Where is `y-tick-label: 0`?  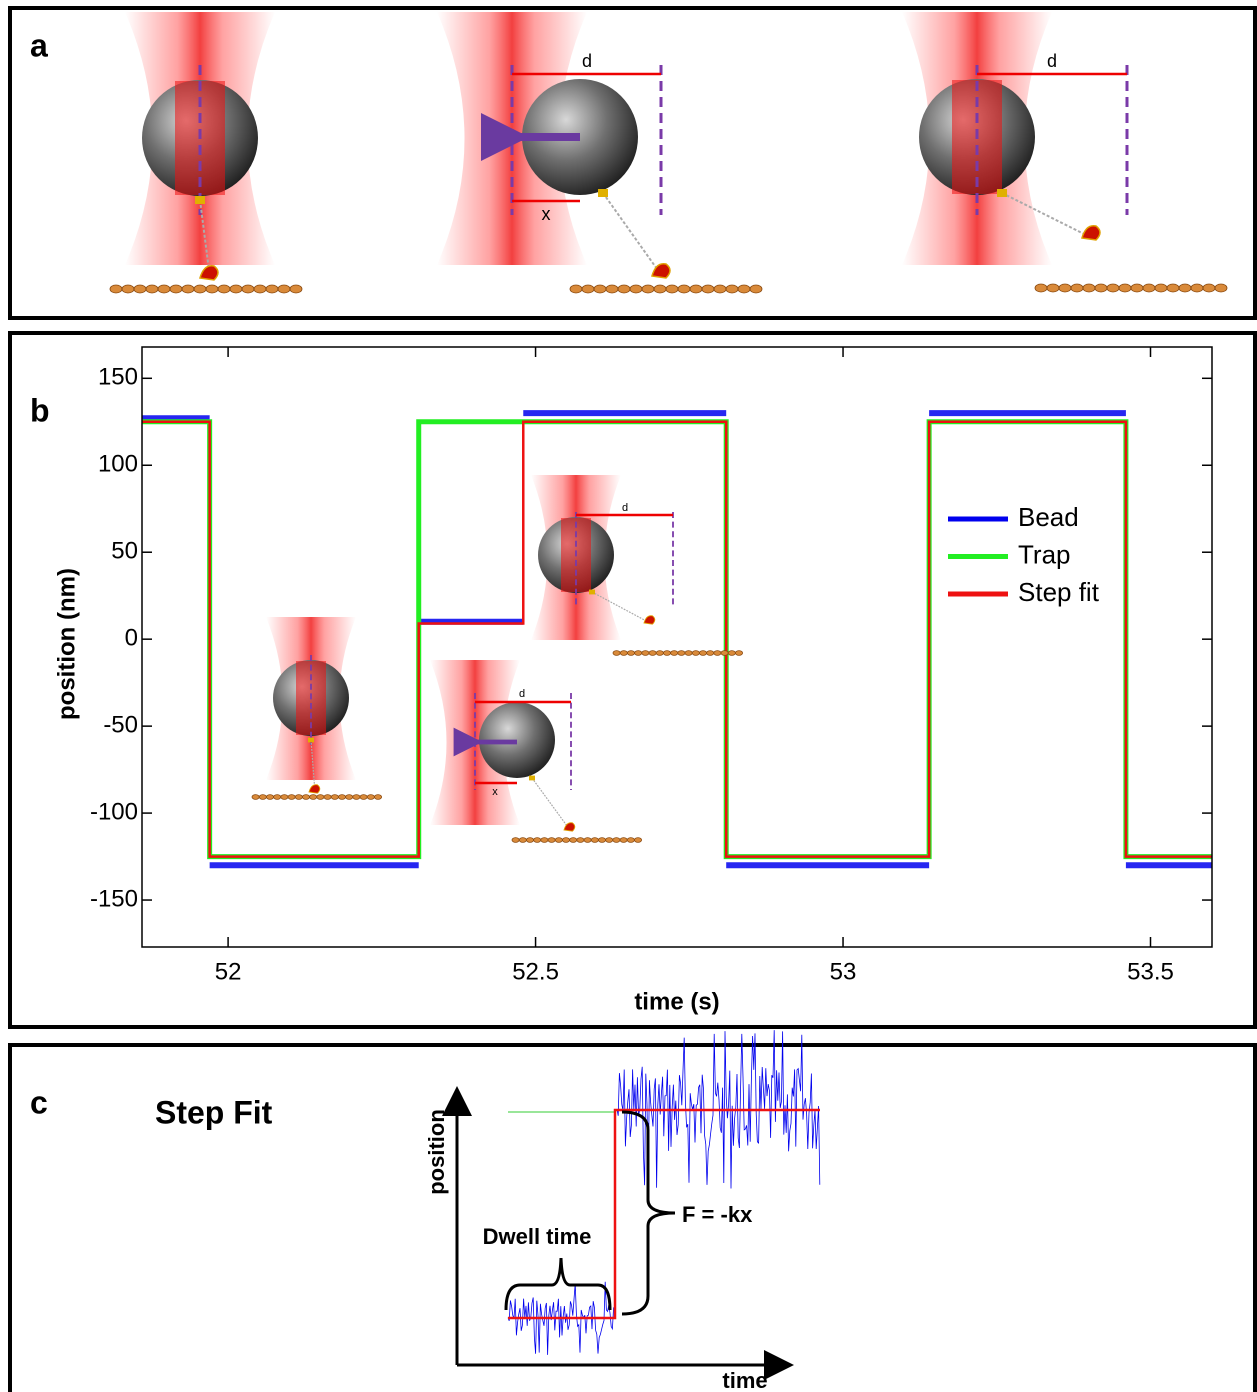
y-tick-label: 0 is located at coordinates (131, 638).